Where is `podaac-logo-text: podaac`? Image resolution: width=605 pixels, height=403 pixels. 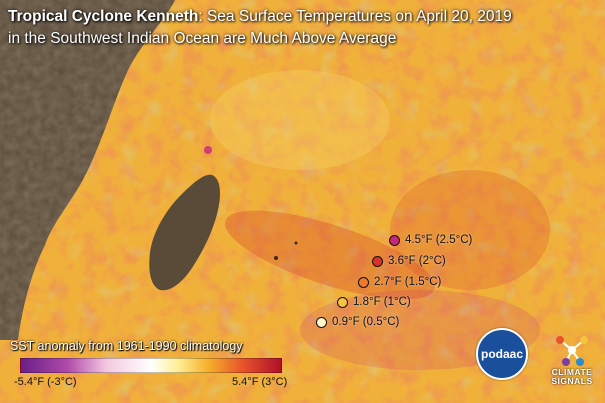 podaac-logo-text: podaac is located at coordinates (501, 354).